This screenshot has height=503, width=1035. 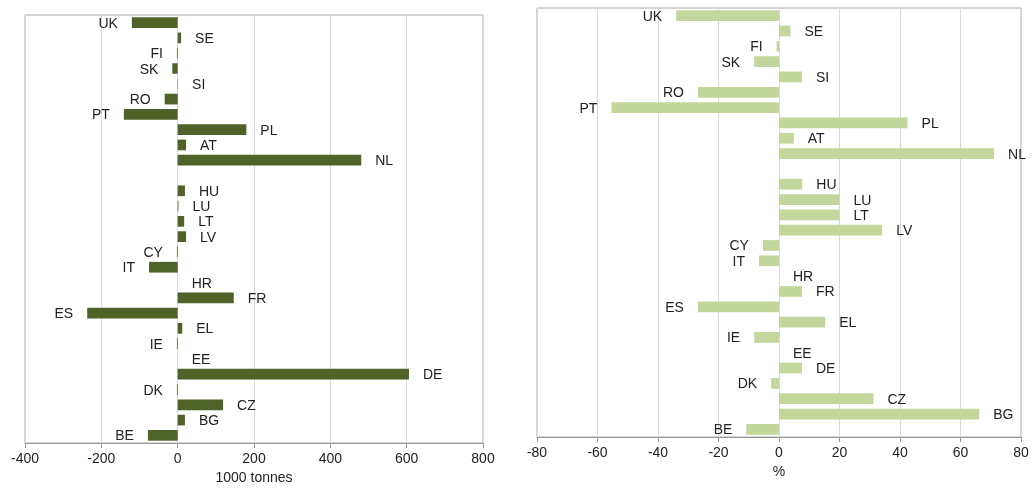 I want to click on y-tick-label: HR, so click(x=803, y=276).